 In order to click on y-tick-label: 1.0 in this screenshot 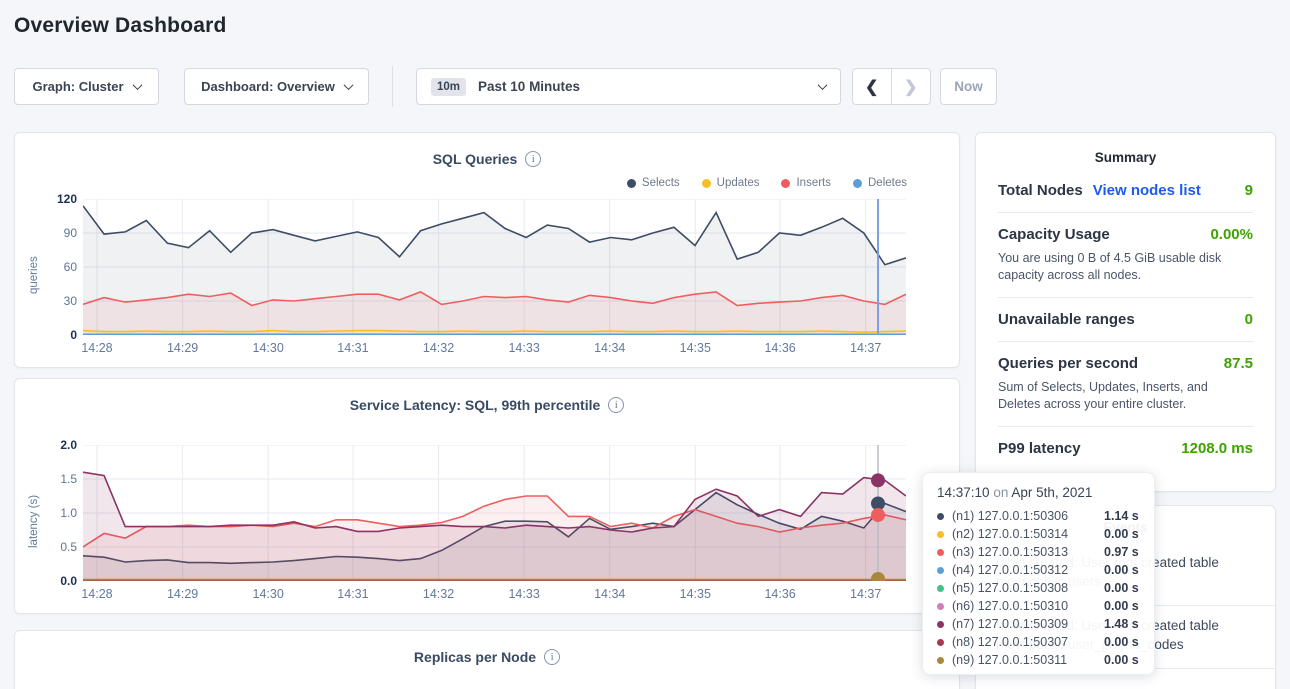, I will do `click(68, 513)`.